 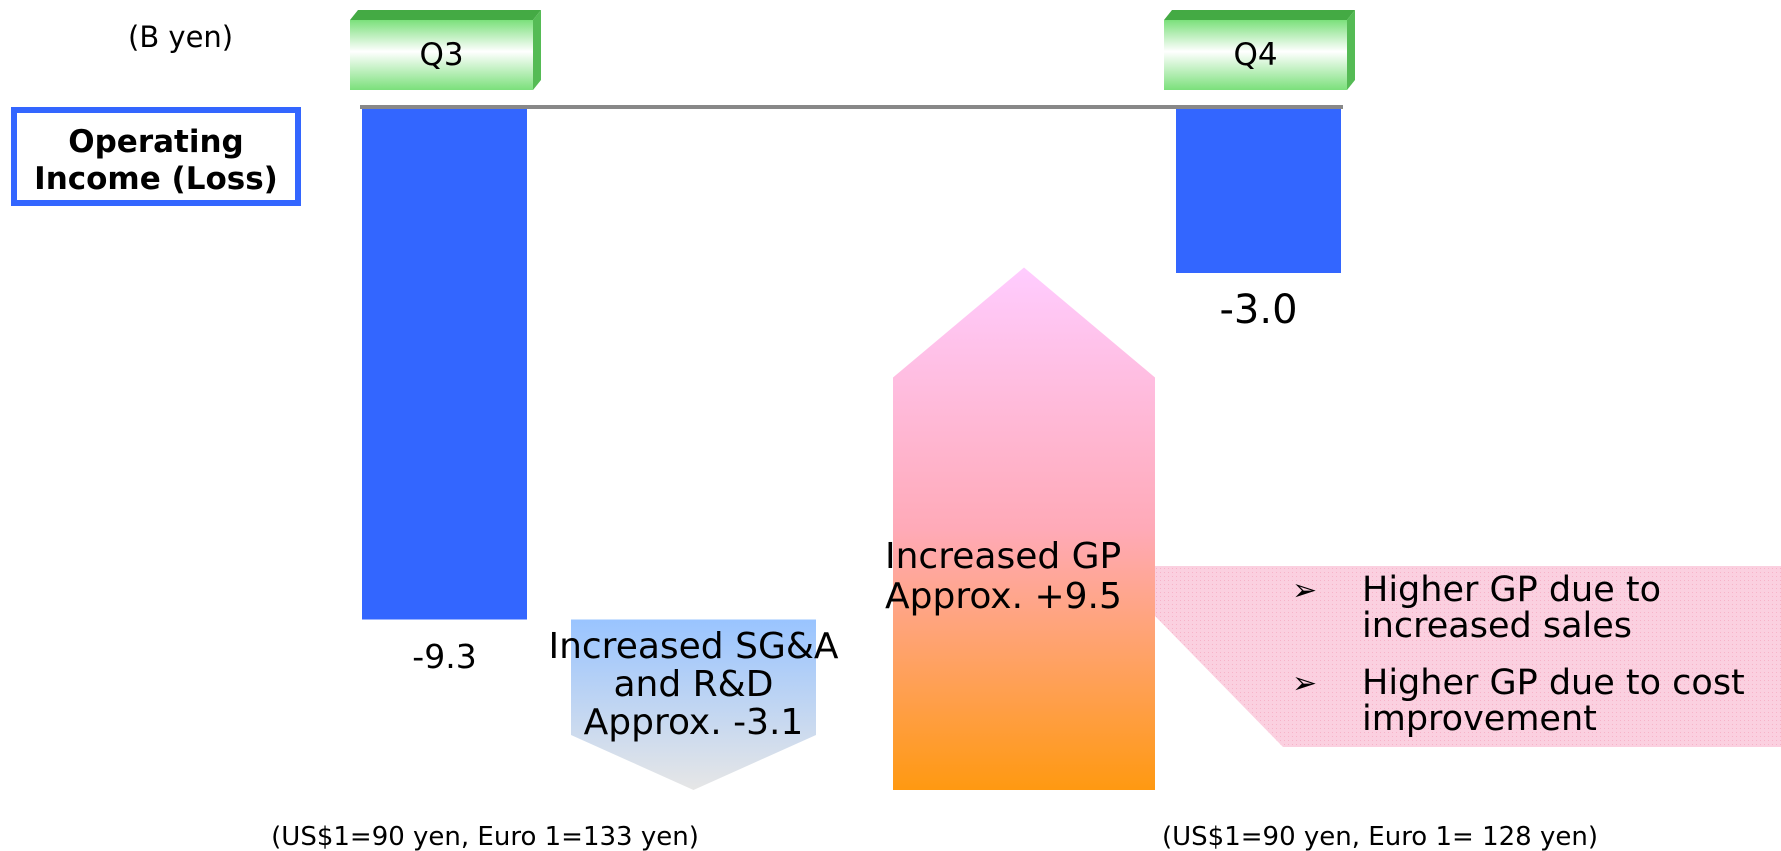 What do you see at coordinates (1553, 701) in the screenshot?
I see `note: Higher GP due to cost improvement` at bounding box center [1553, 701].